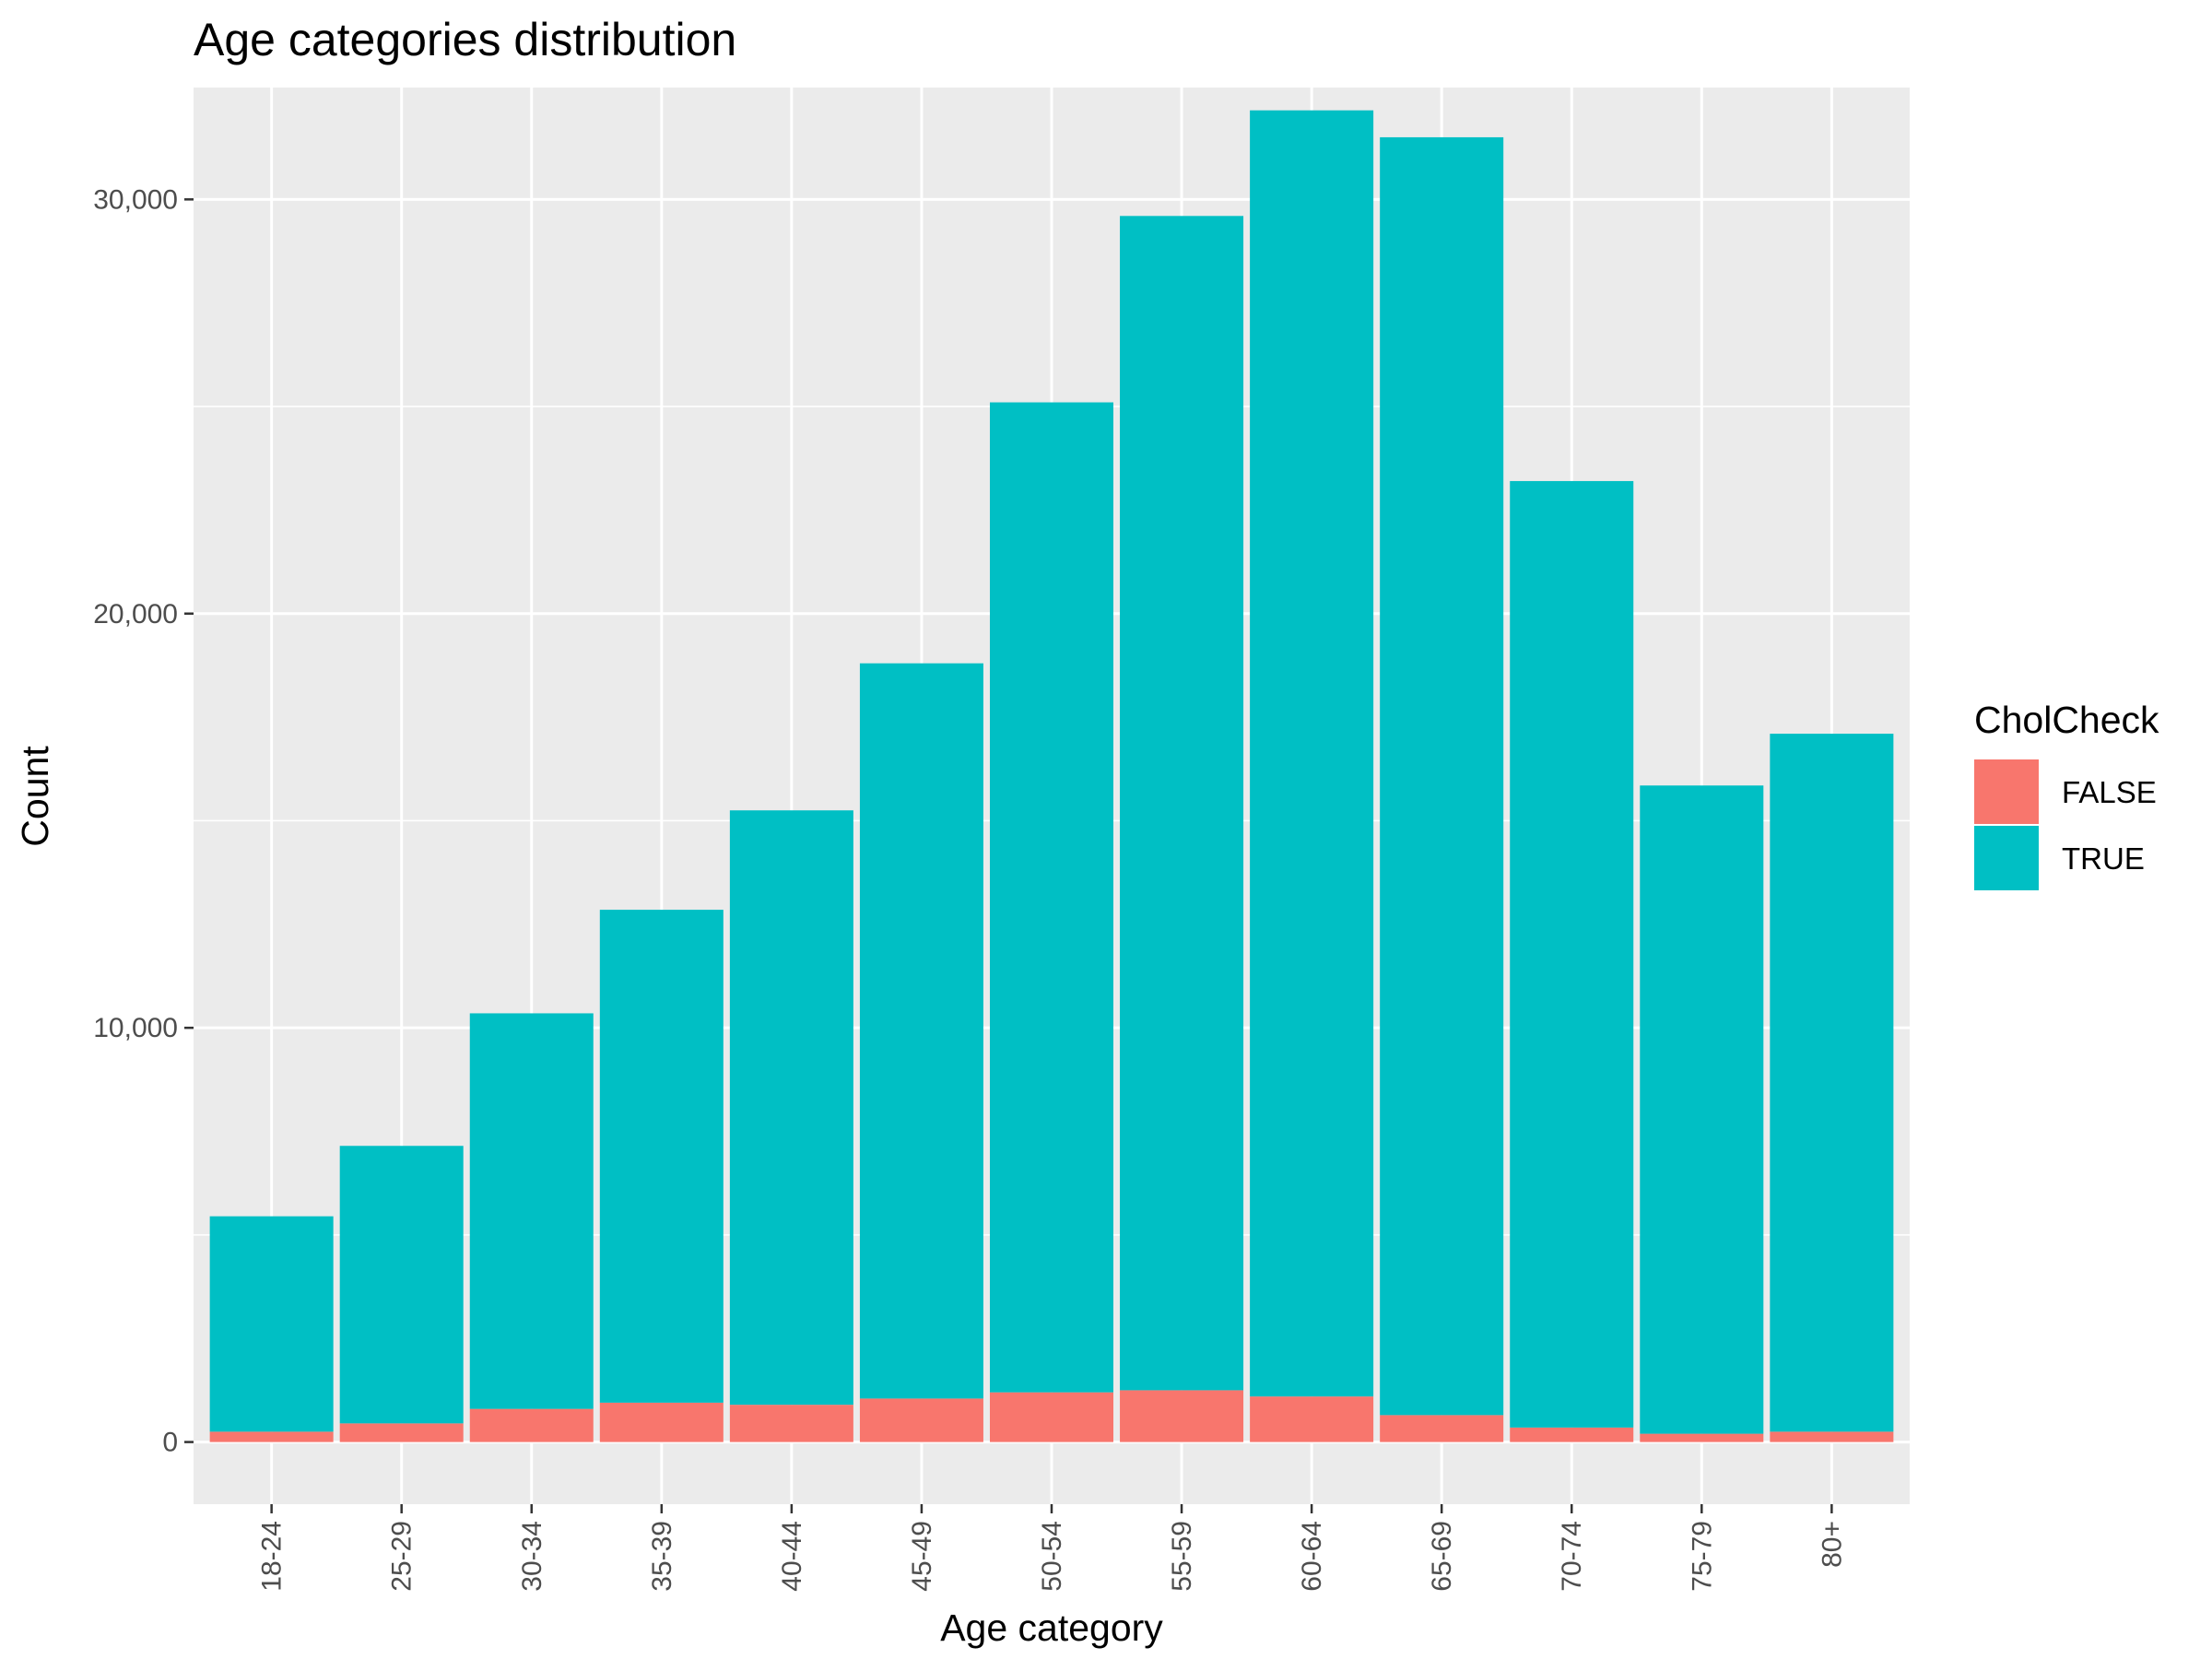 The height and width of the screenshot is (1659, 2212). Describe the element at coordinates (170, 1443) in the screenshot. I see `y-tick-label: 0` at that location.